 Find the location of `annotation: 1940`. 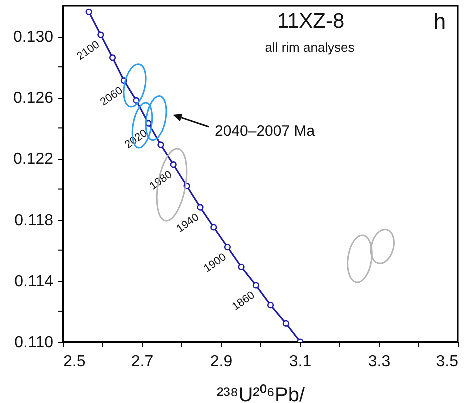

annotation: 1940 is located at coordinates (188, 224).